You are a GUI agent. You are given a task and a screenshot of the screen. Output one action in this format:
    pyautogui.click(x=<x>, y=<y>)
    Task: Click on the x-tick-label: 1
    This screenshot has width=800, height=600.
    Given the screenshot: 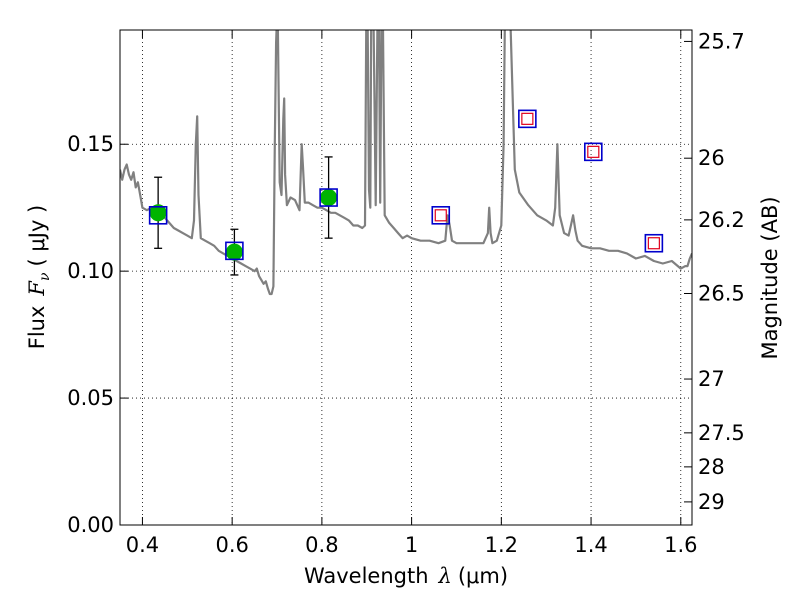 What is the action you would take?
    pyautogui.click(x=411, y=545)
    